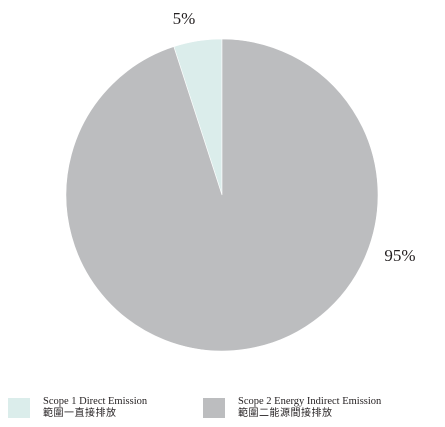  I want to click on legend-label-scope-1-en: Scope 1 Direct Emission, so click(95, 401).